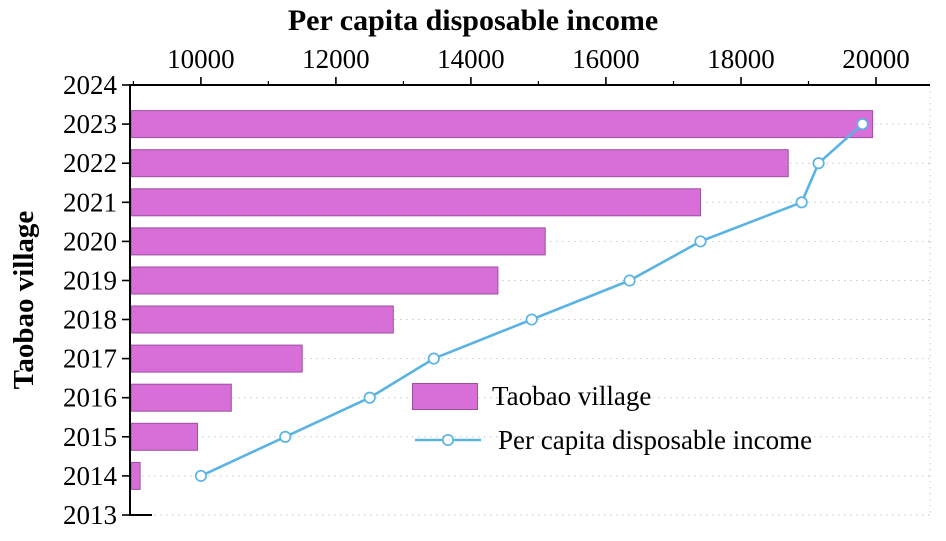 The image size is (946, 541). What do you see at coordinates (629, 280) in the screenshot?
I see `income-marker-2019` at bounding box center [629, 280].